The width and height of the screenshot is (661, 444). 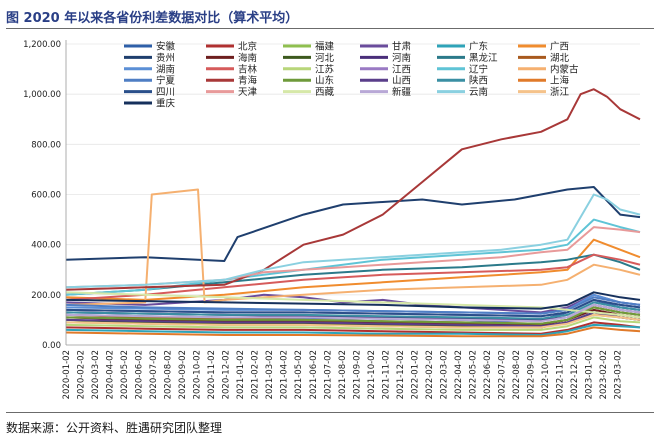 What do you see at coordinates (546, 374) in the screenshot?
I see `x-tick-label: 2022-10-02` at bounding box center [546, 374].